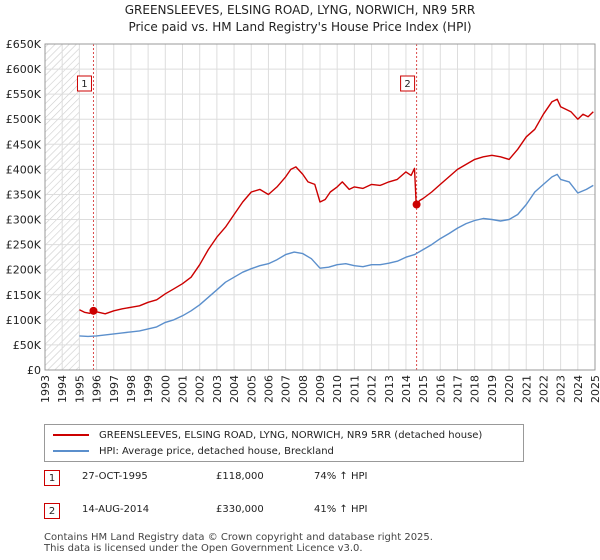  What do you see at coordinates (52, 511) in the screenshot?
I see `transaction-marker-2: 2` at bounding box center [52, 511].